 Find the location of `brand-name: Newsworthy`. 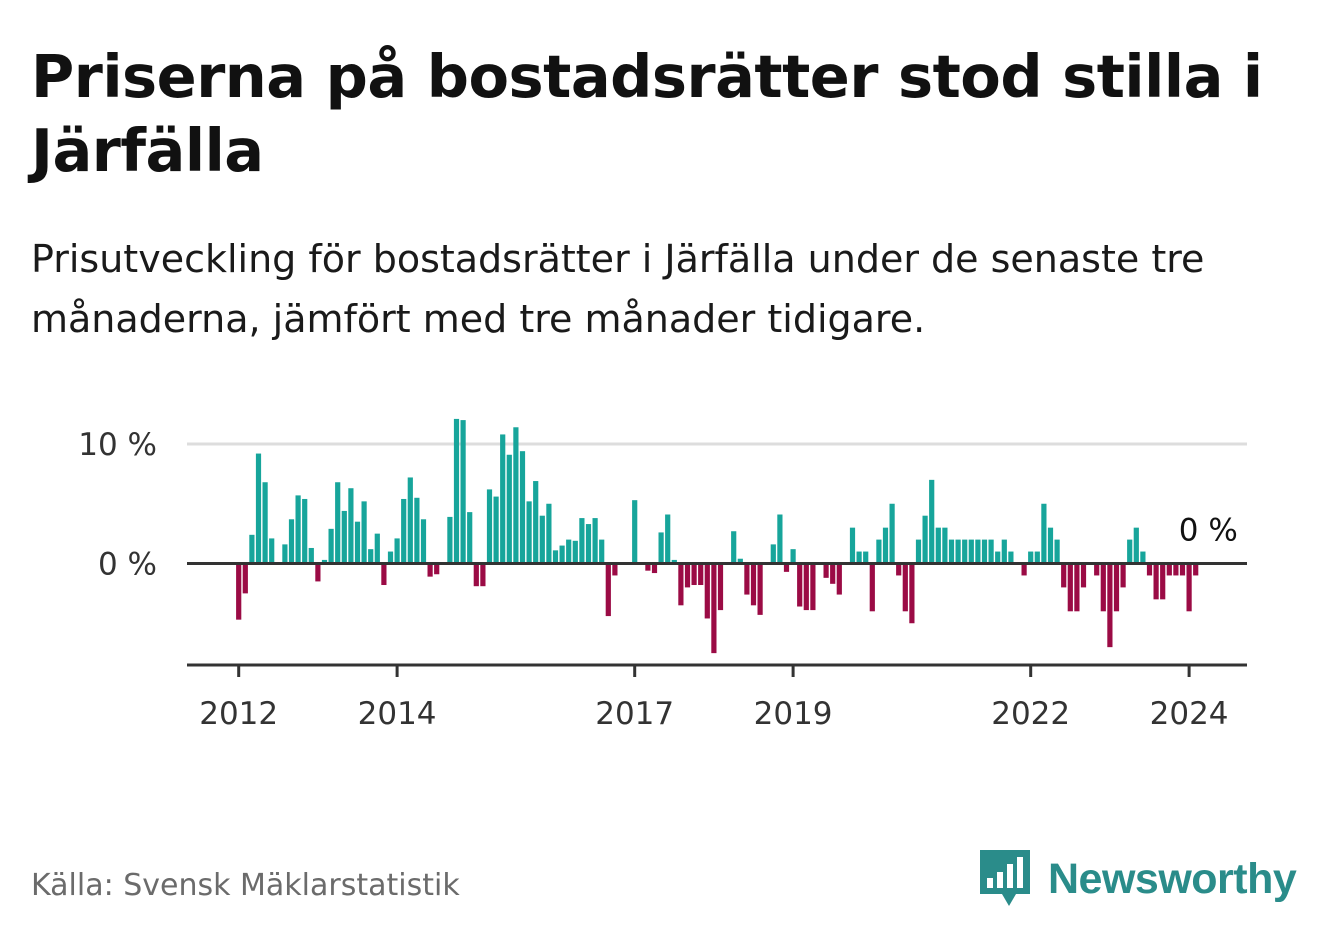

brand-name: Newsworthy is located at coordinates (1172, 878).